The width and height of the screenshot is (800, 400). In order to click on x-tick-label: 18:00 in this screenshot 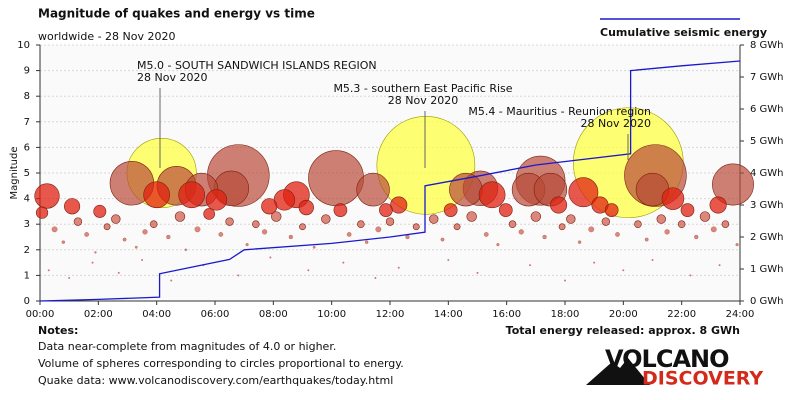, I will do `click(565, 314)`.